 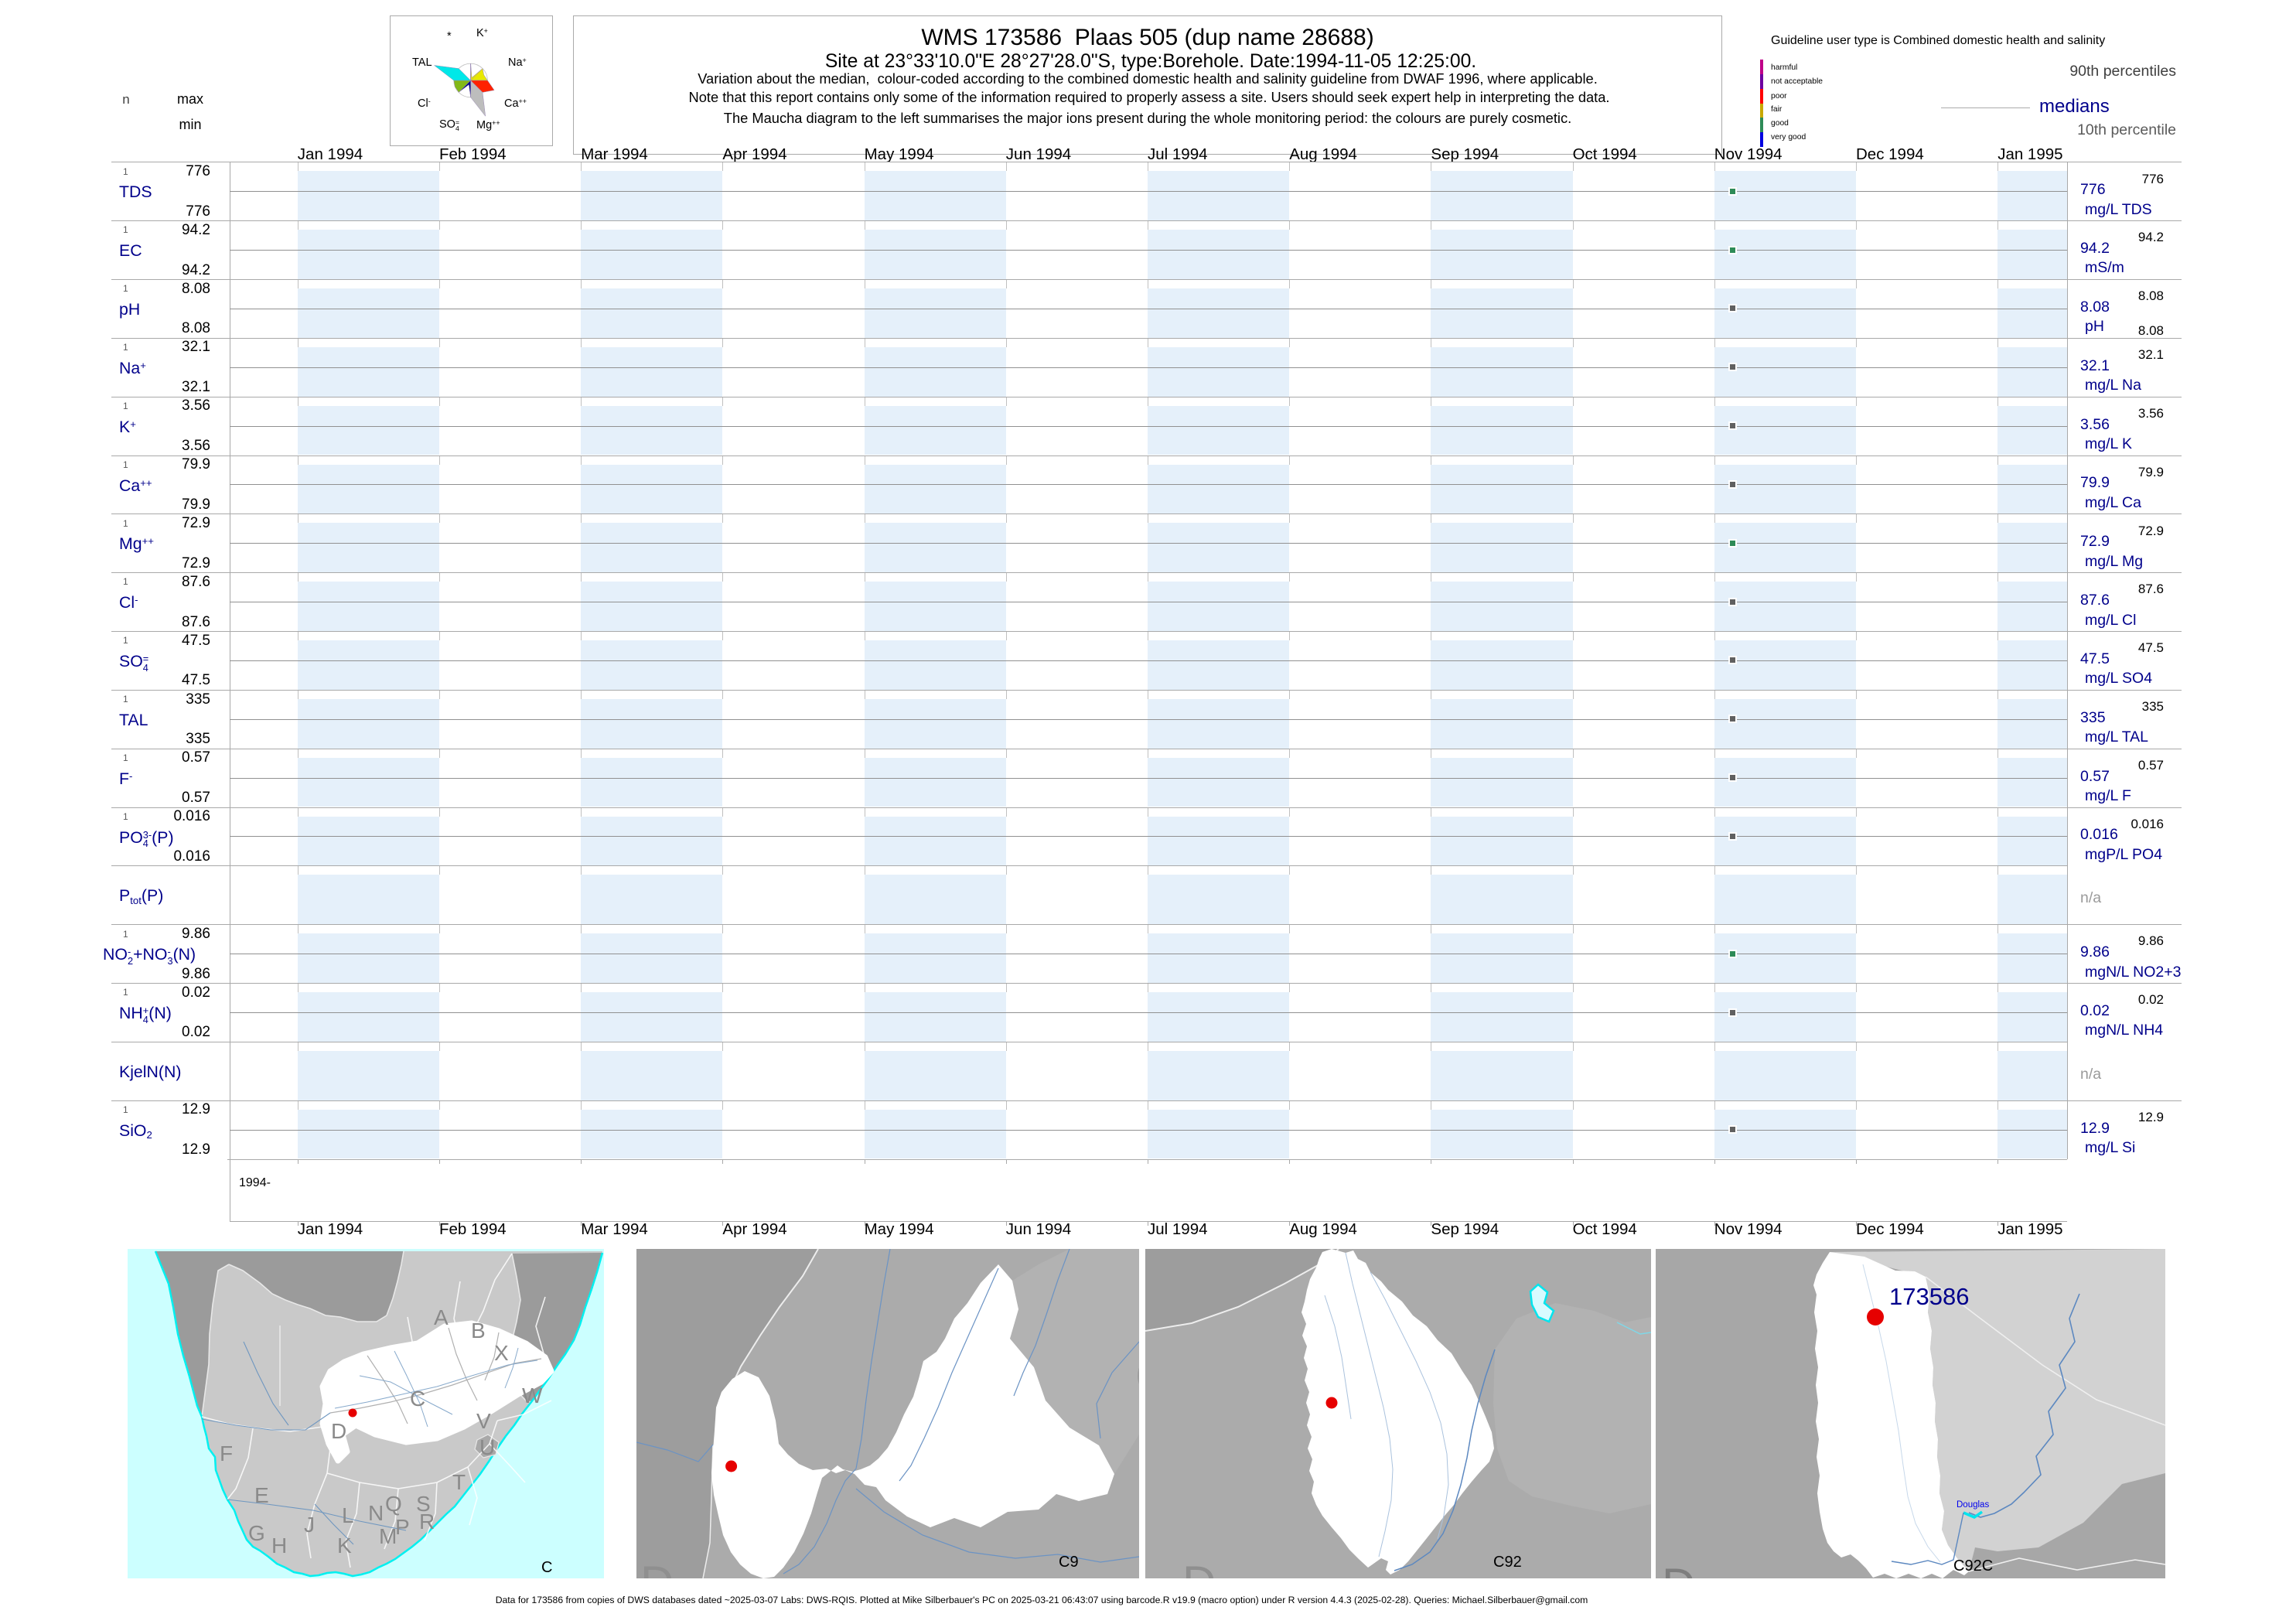 I want to click on svg-text: S, so click(x=423, y=1504).